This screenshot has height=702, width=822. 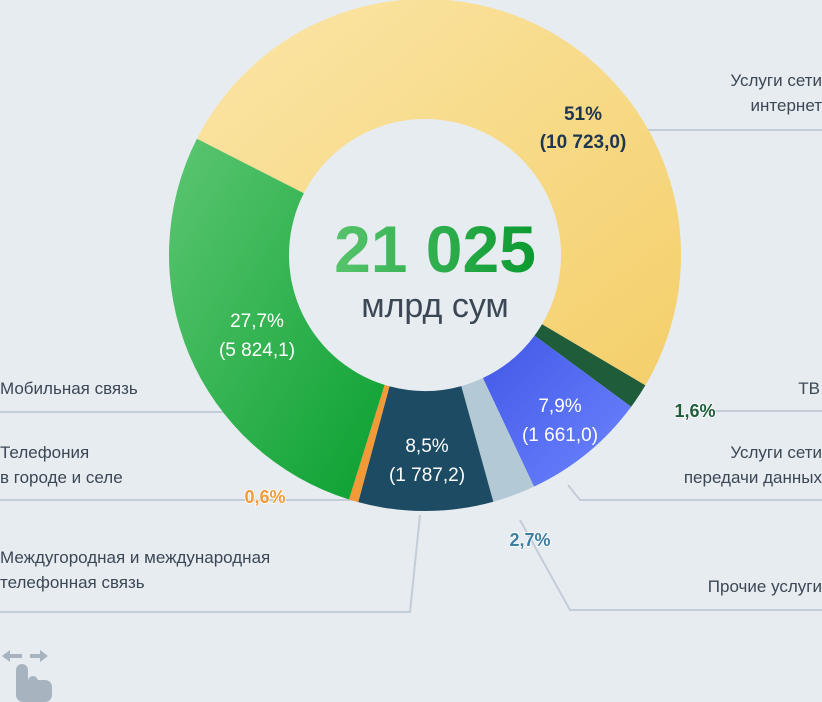 I want to click on leader-other, so click(x=670, y=565).